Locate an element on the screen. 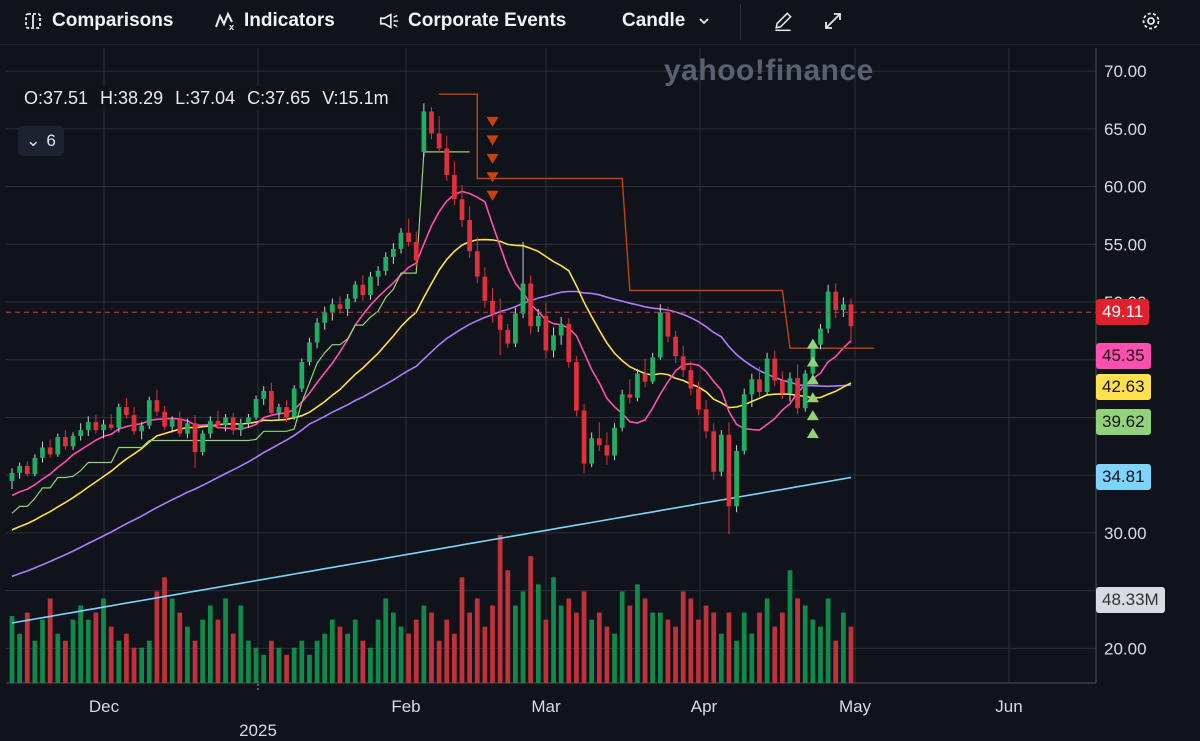  price-tag: 49.11 is located at coordinates (1123, 312).